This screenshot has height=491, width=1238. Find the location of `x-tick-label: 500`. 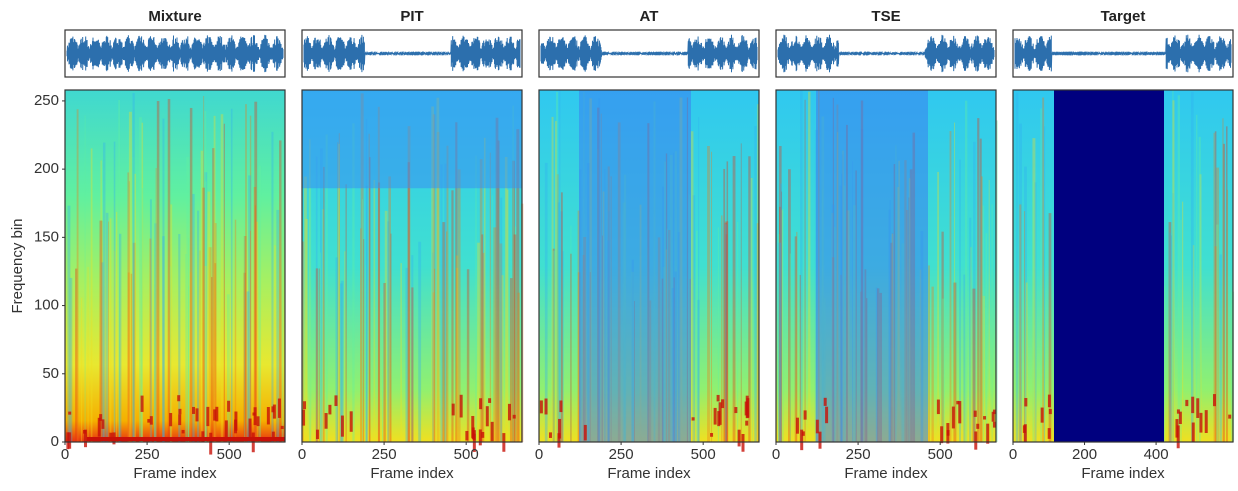

x-tick-label: 500 is located at coordinates (229, 454).